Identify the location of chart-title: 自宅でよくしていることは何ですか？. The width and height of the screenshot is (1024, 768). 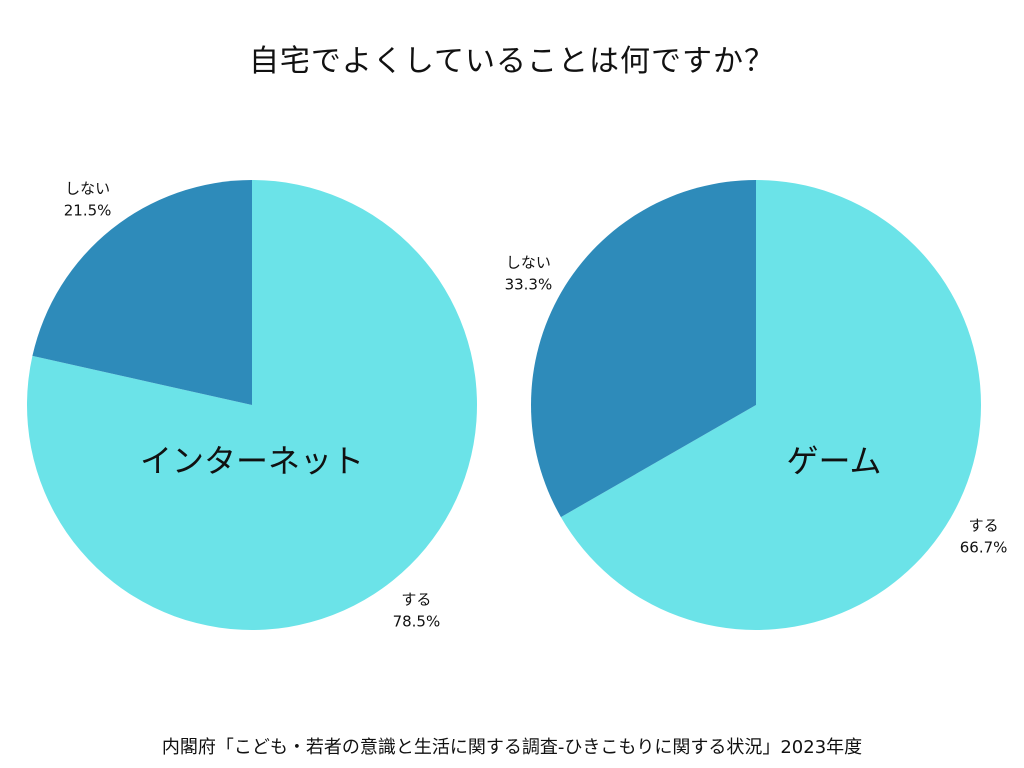
(512, 61).